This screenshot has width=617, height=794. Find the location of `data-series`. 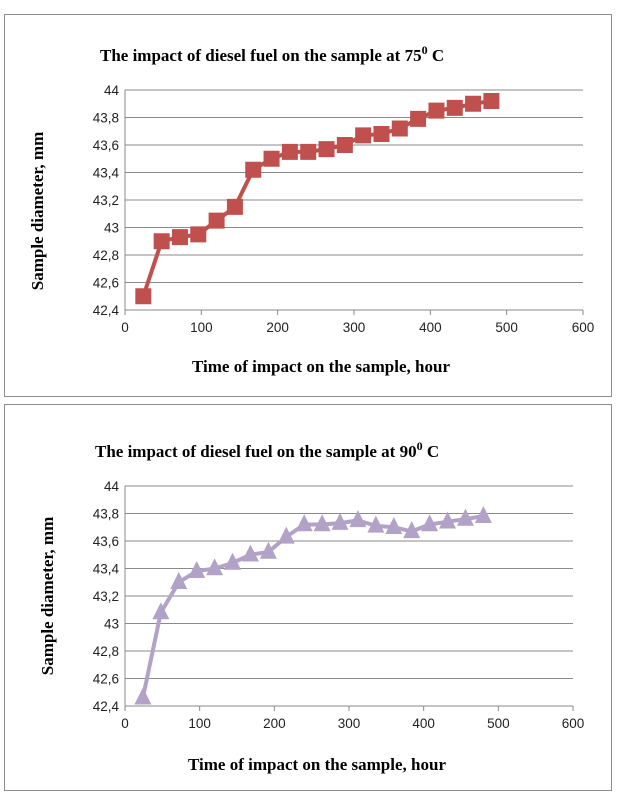

data-series is located at coordinates (313, 605).